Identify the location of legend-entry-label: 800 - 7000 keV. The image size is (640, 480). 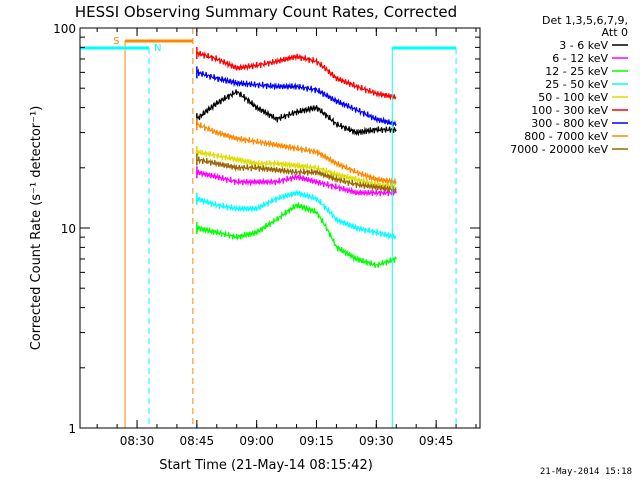
(566, 136).